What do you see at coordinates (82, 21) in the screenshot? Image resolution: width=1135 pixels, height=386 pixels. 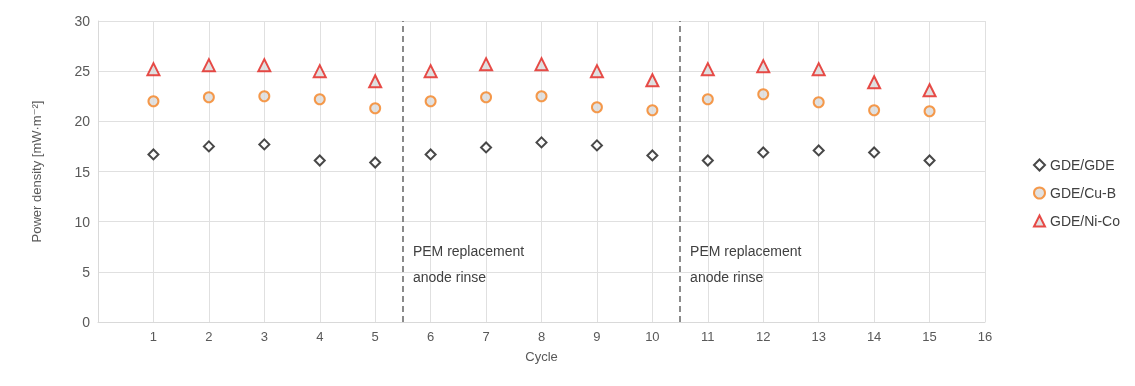 I see `y-tick-label: 30` at bounding box center [82, 21].